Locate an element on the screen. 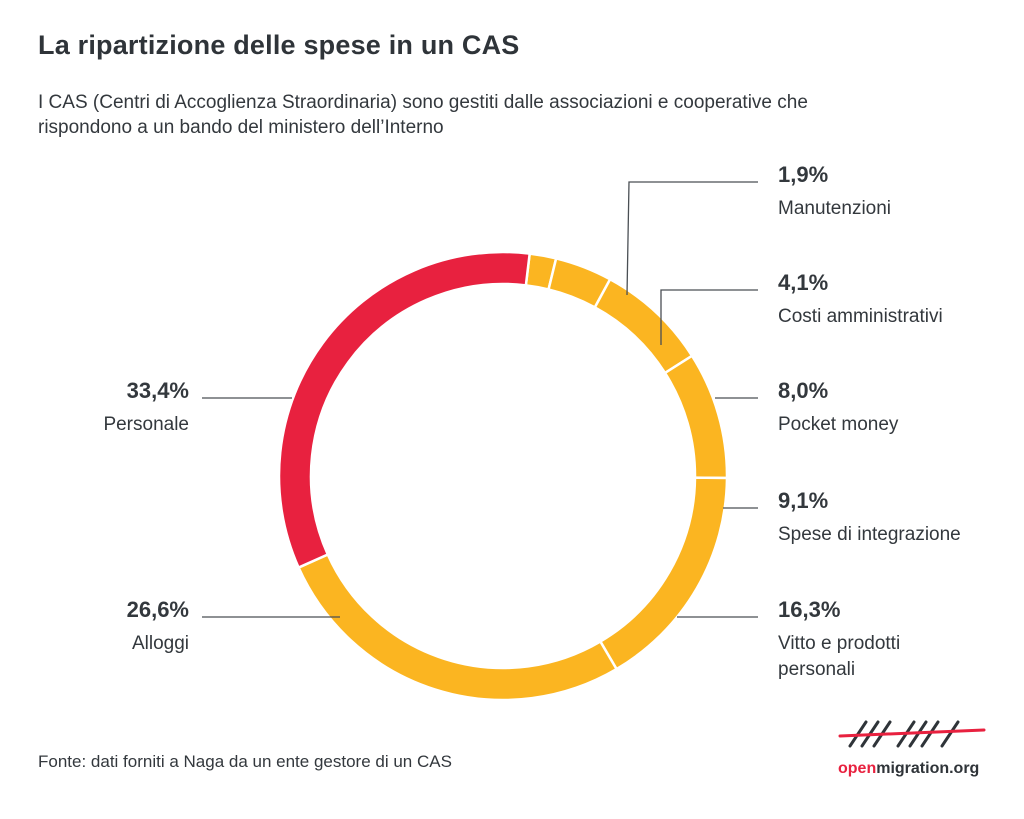  leader-line-manutenzioni is located at coordinates (692, 238).